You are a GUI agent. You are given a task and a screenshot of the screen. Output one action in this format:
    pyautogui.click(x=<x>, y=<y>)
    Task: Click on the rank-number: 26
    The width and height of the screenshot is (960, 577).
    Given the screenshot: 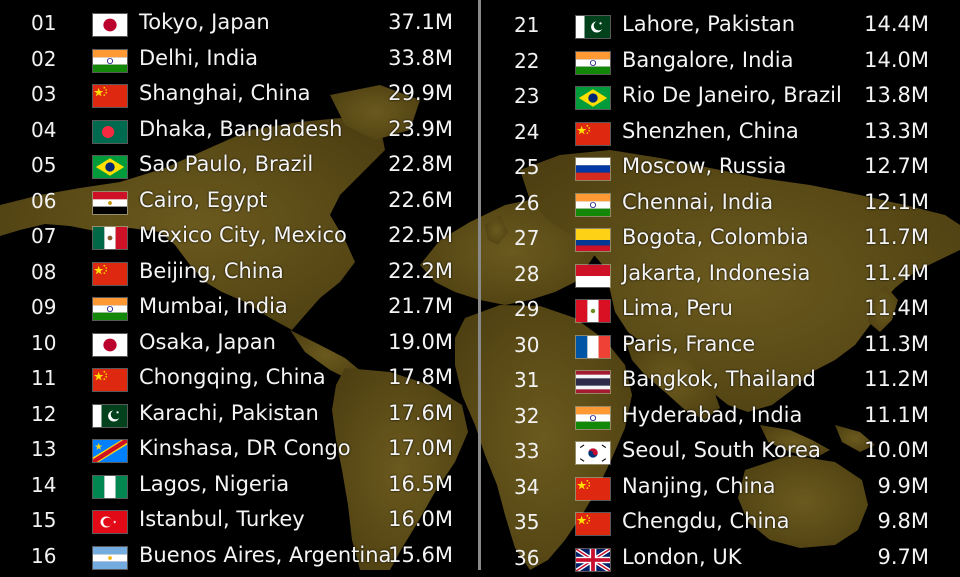 What is the action you would take?
    pyautogui.click(x=527, y=202)
    